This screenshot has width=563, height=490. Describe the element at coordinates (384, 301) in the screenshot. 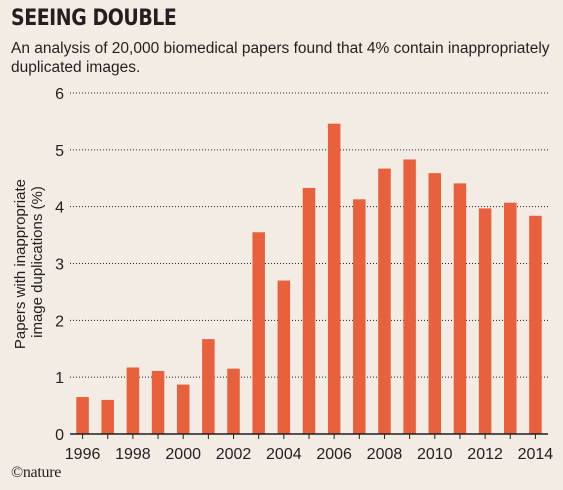

I see `bar-2008` at that location.